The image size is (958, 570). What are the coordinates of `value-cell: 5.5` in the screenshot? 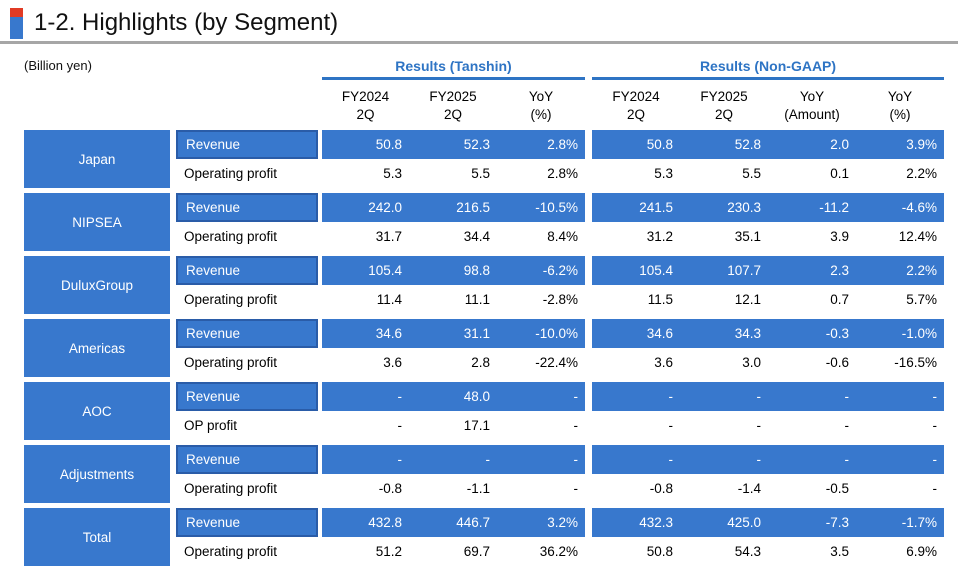 It's located at (453, 173).